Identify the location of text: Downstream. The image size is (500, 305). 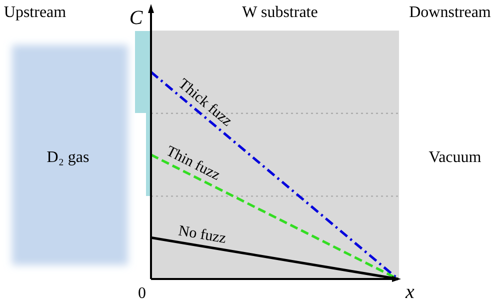
(450, 12).